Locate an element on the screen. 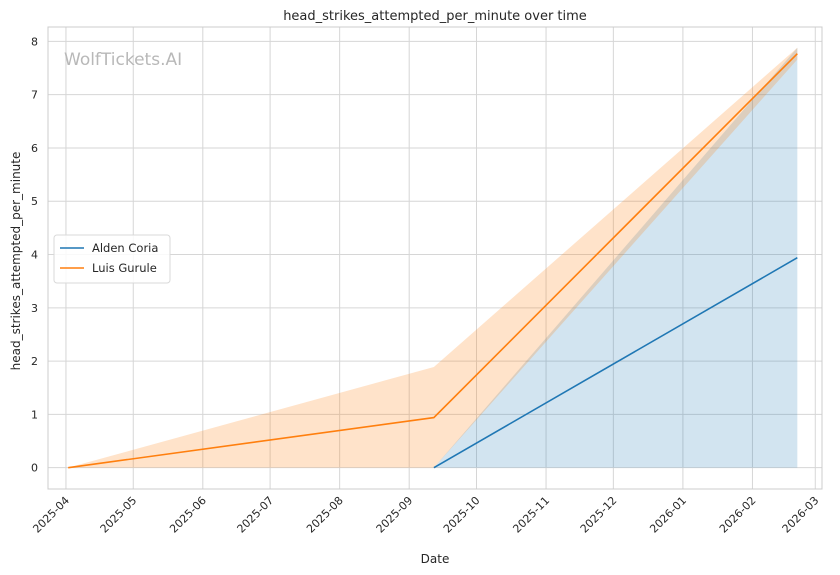  y-tick-label: 0 is located at coordinates (34, 468).